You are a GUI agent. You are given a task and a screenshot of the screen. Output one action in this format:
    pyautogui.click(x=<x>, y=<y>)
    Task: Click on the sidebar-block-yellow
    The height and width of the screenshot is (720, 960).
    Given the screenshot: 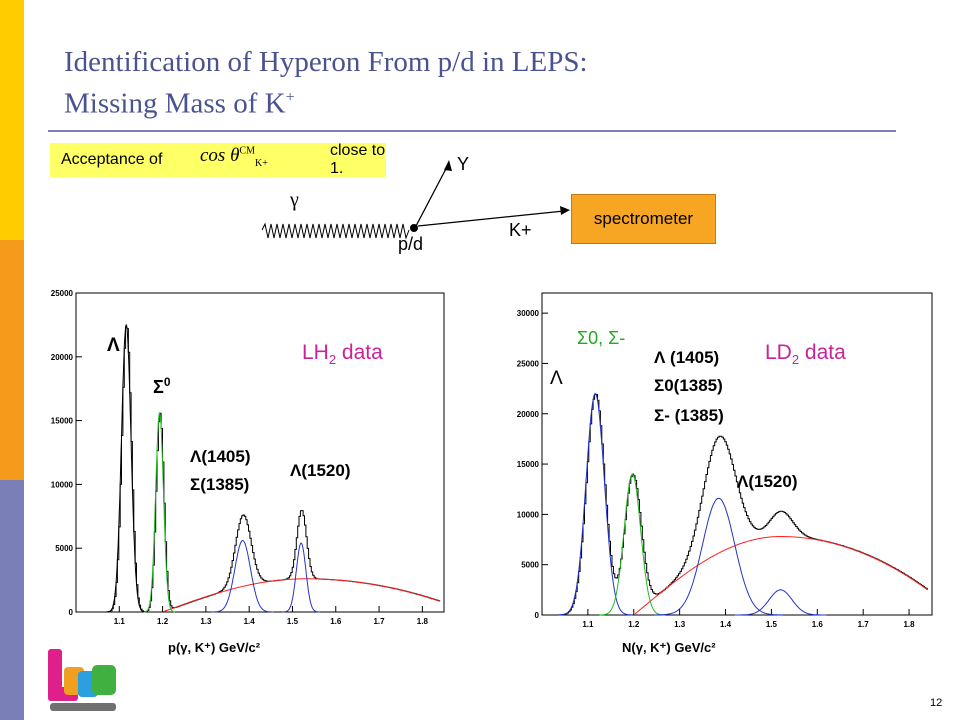 What is the action you would take?
    pyautogui.click(x=12, y=120)
    